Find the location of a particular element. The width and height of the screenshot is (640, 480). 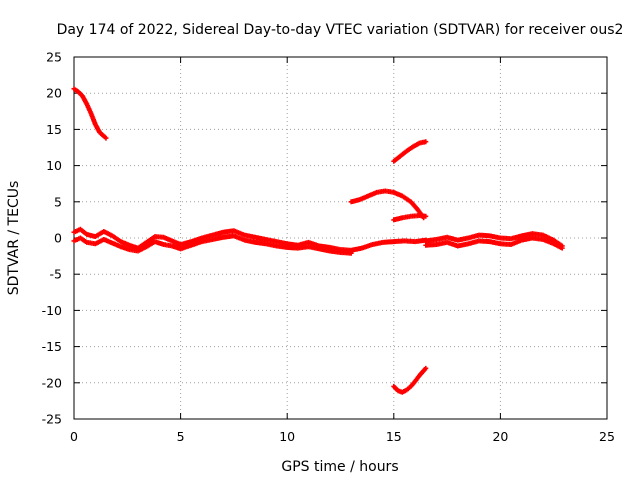

y-axis-title: SDTVAR / TECUs is located at coordinates (14, 238).